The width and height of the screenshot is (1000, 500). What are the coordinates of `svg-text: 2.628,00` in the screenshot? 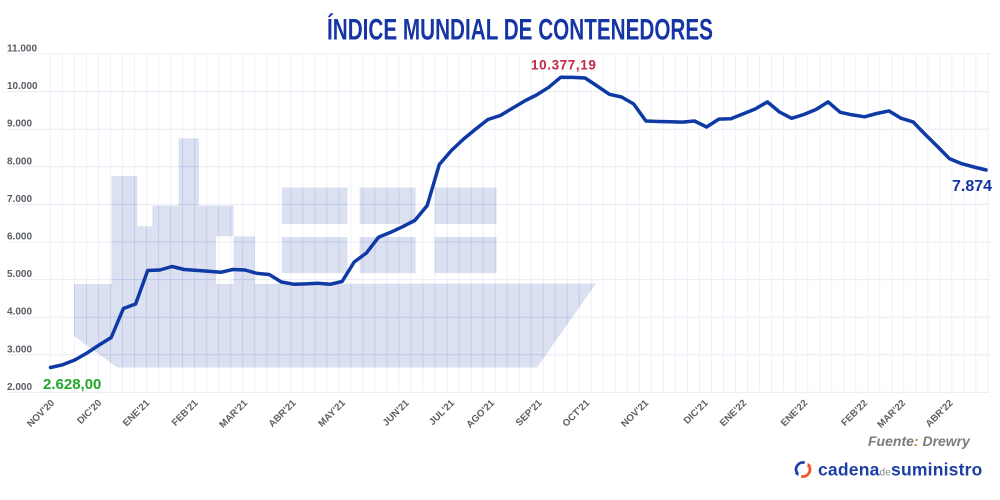 It's located at (72, 384).